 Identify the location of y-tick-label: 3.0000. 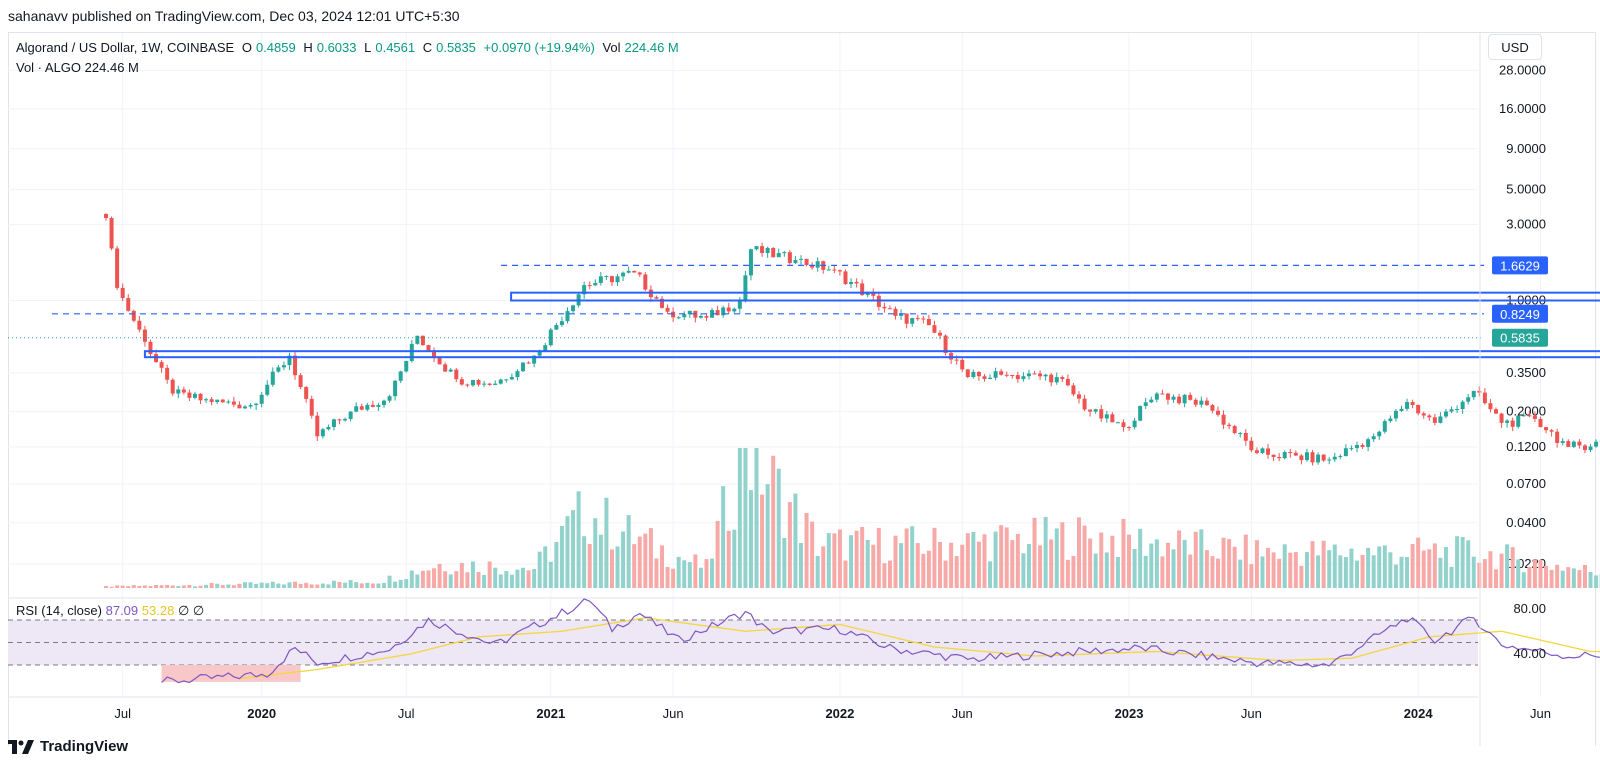
(1526, 224).